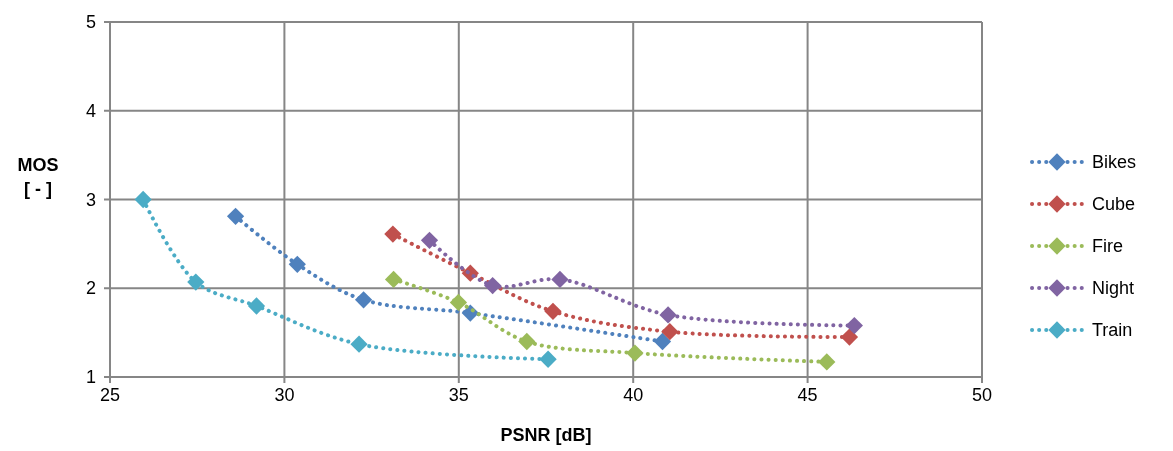 The height and width of the screenshot is (451, 1173). I want to click on x-tick-label: 30, so click(284, 395).